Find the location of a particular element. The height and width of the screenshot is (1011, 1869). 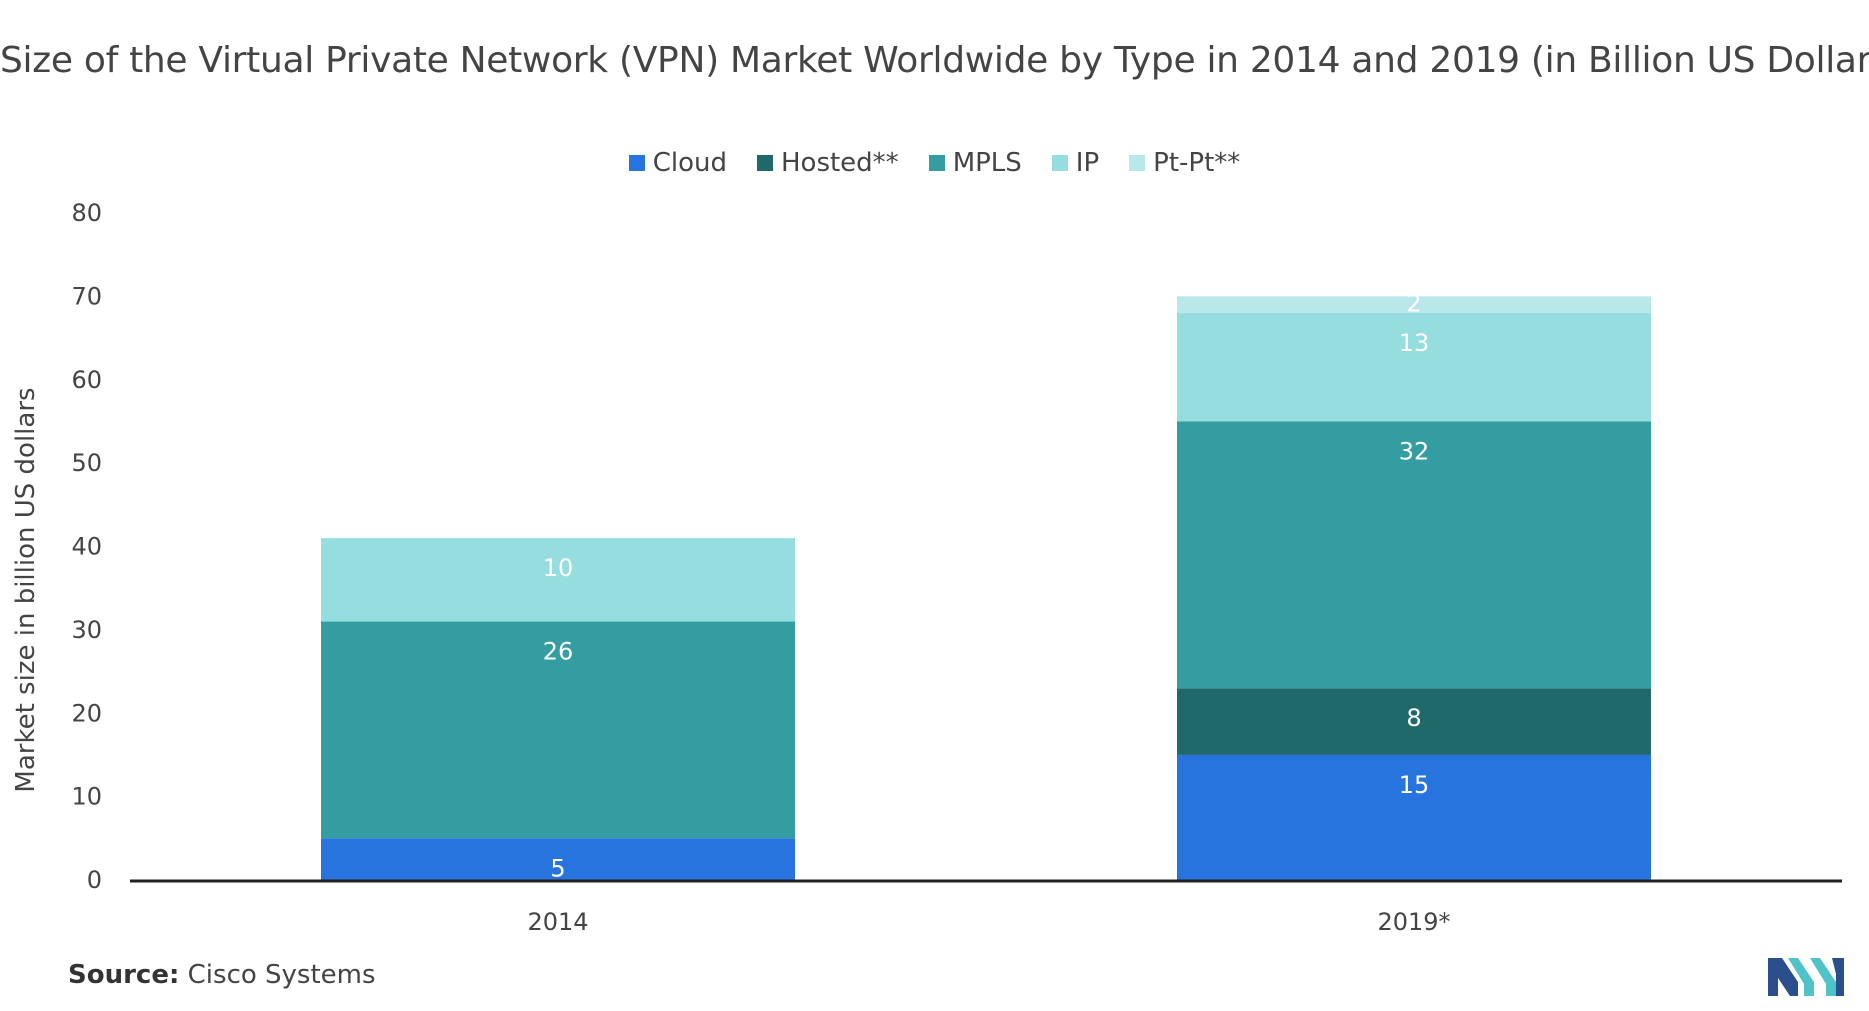

legend-item: Pt-Pt** is located at coordinates (1184, 163).